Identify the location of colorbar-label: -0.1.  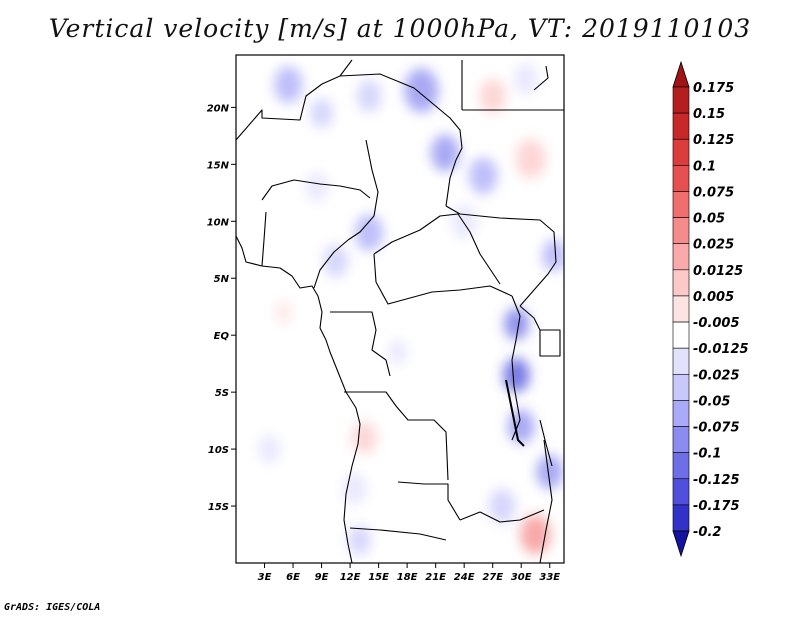
(707, 454).